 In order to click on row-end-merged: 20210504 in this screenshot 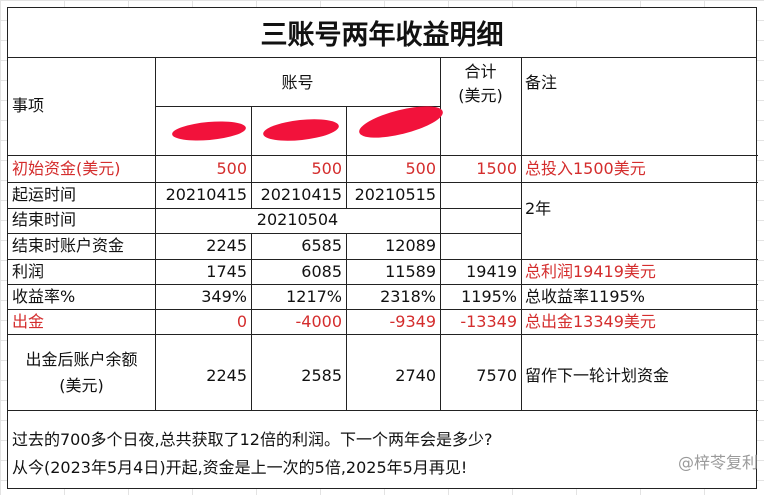, I will do `click(297, 219)`.